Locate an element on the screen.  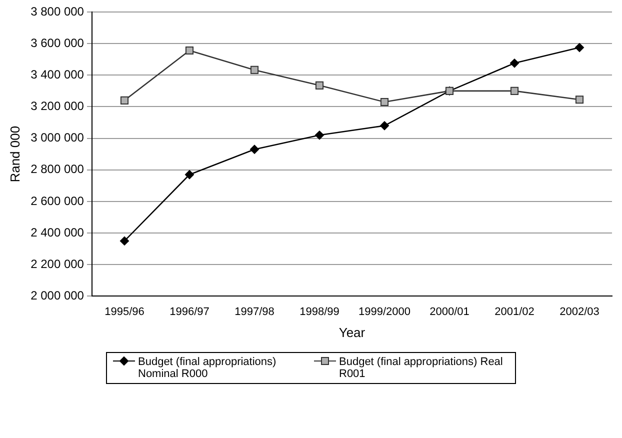
y-tick-label: 3 000 000 is located at coordinates (57, 137).